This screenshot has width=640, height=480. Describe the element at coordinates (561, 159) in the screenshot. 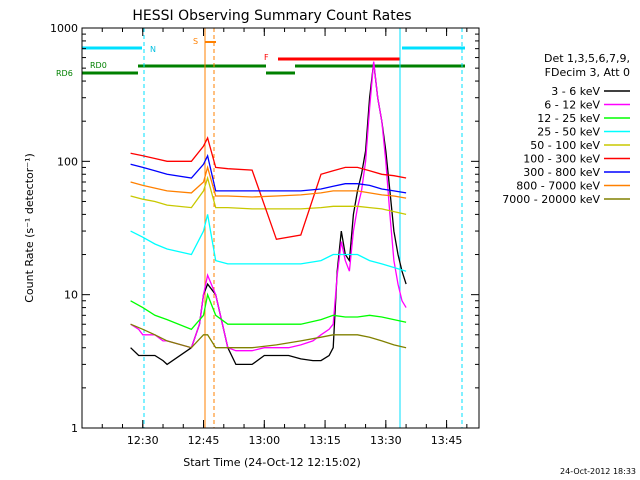

I see `legend-label: 100 - 300 keV` at that location.